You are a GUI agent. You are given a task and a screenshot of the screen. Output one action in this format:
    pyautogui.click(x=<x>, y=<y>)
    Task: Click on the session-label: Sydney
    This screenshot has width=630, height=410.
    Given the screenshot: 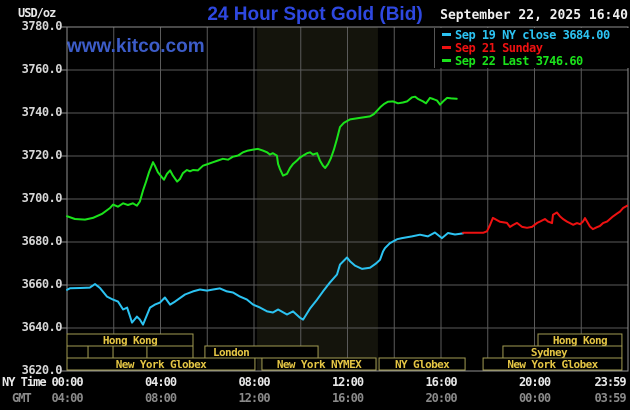 What is the action you would take?
    pyautogui.click(x=549, y=352)
    